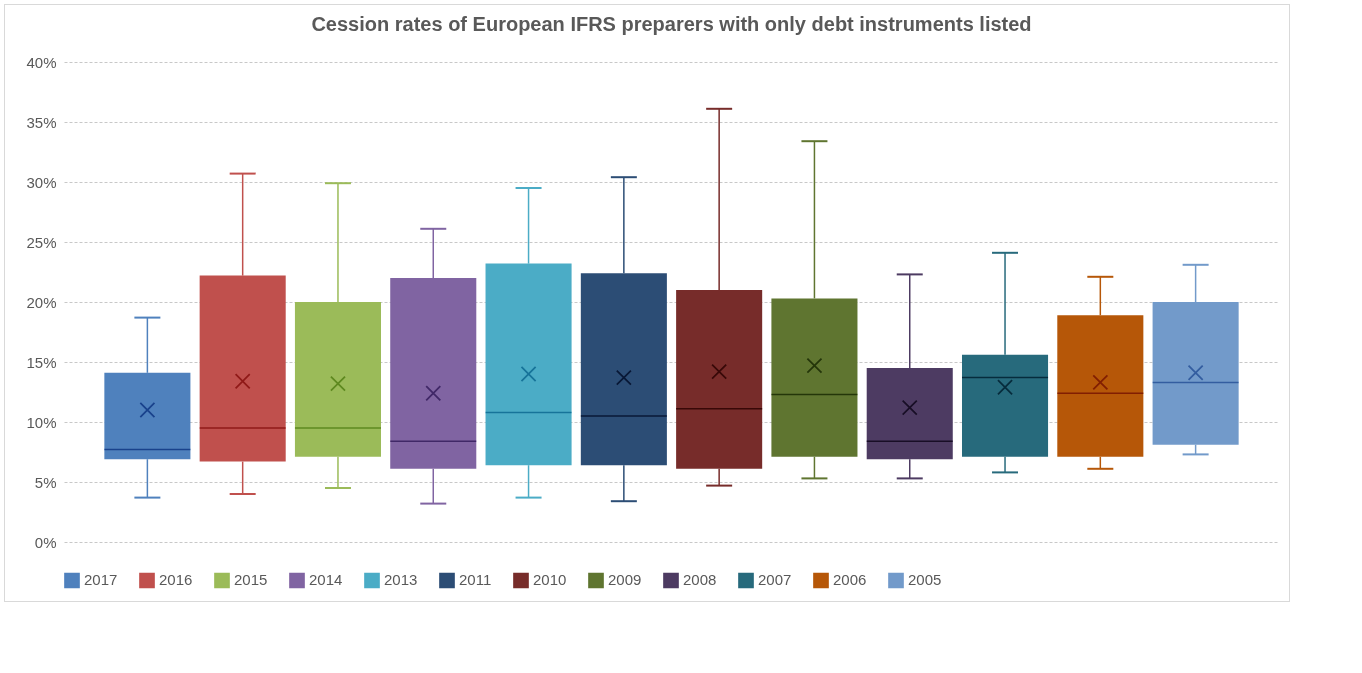  What do you see at coordinates (475, 580) in the screenshot?
I see `legend-label: 2011` at bounding box center [475, 580].